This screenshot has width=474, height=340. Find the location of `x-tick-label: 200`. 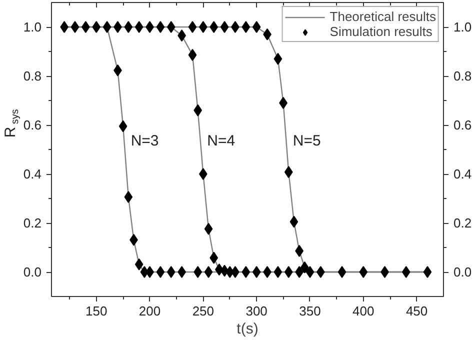

x-tick-label: 200 is located at coordinates (149, 311).